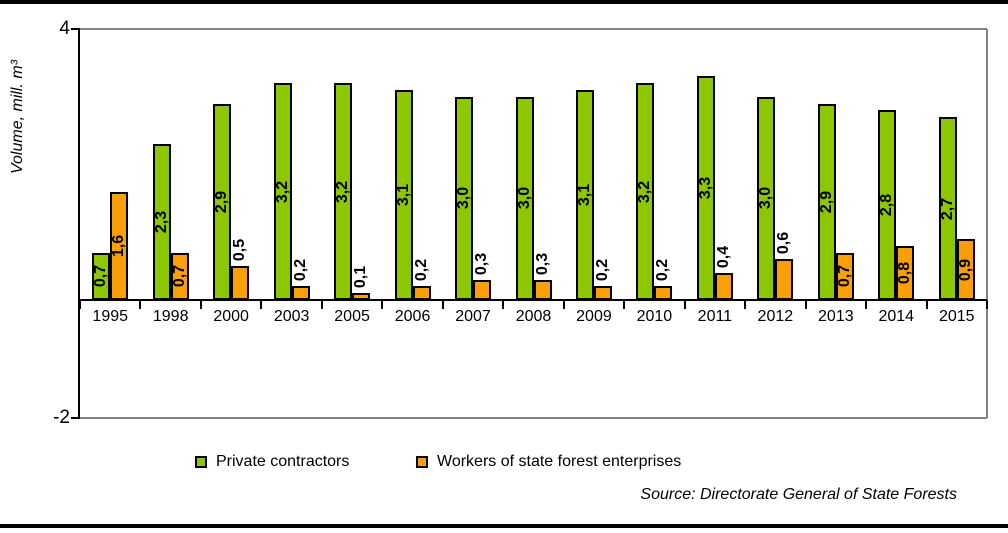  What do you see at coordinates (412, 316) in the screenshot?
I see `x-axis-label-2006: 2006` at bounding box center [412, 316].